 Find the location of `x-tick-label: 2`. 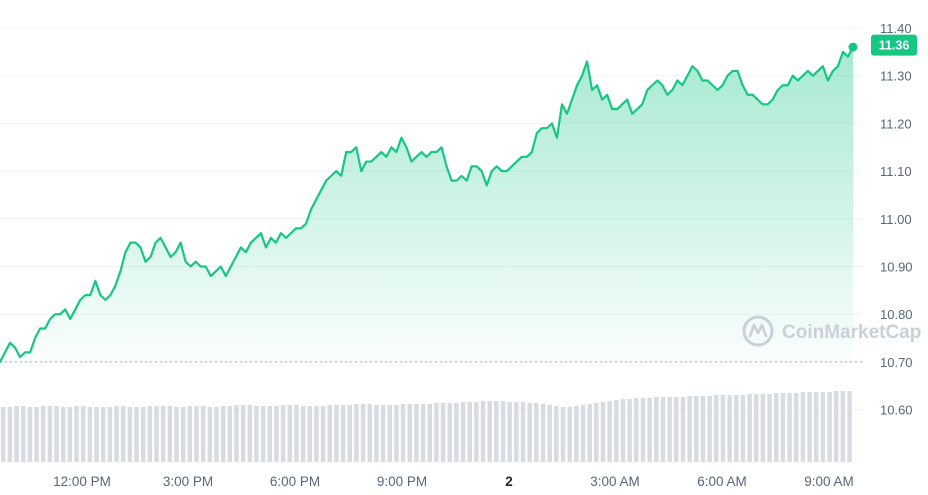

x-tick-label: 2 is located at coordinates (509, 481).